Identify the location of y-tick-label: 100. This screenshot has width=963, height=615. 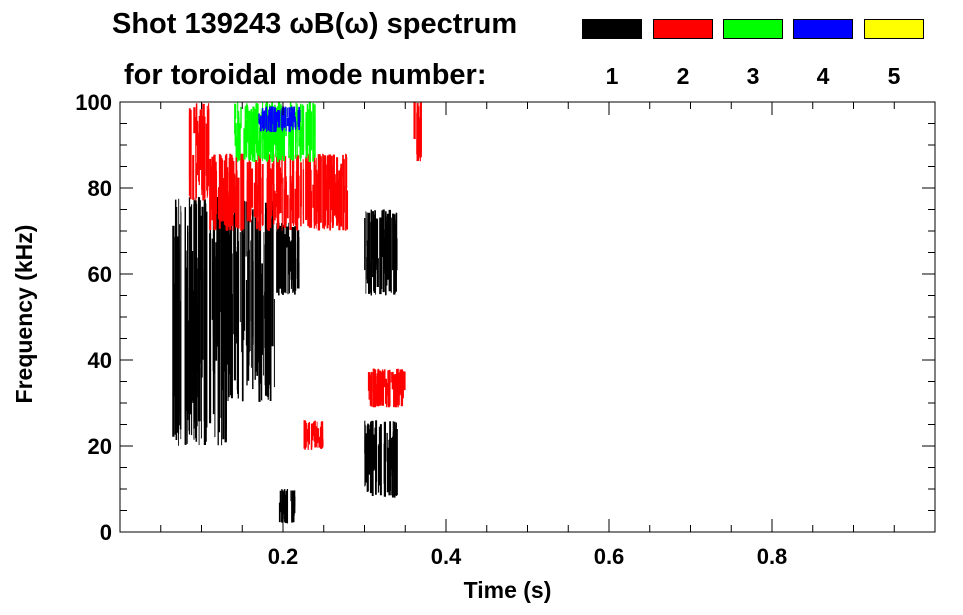
(93, 102).